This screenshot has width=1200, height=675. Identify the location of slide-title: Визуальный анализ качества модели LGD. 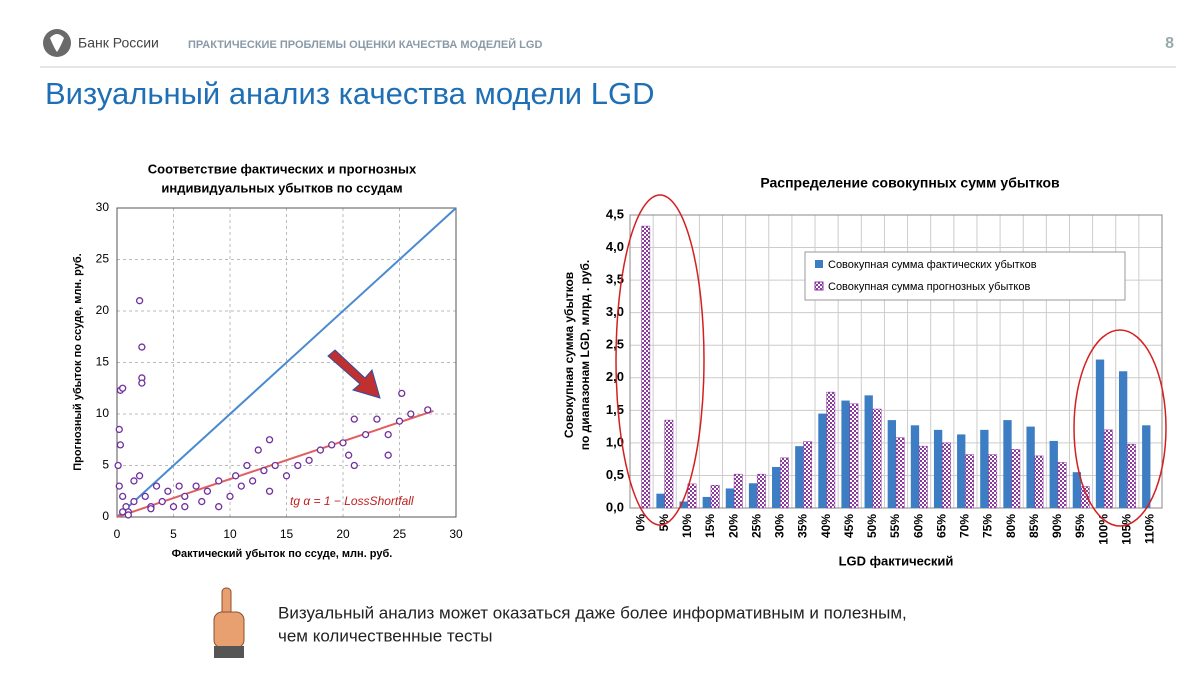
(349, 93).